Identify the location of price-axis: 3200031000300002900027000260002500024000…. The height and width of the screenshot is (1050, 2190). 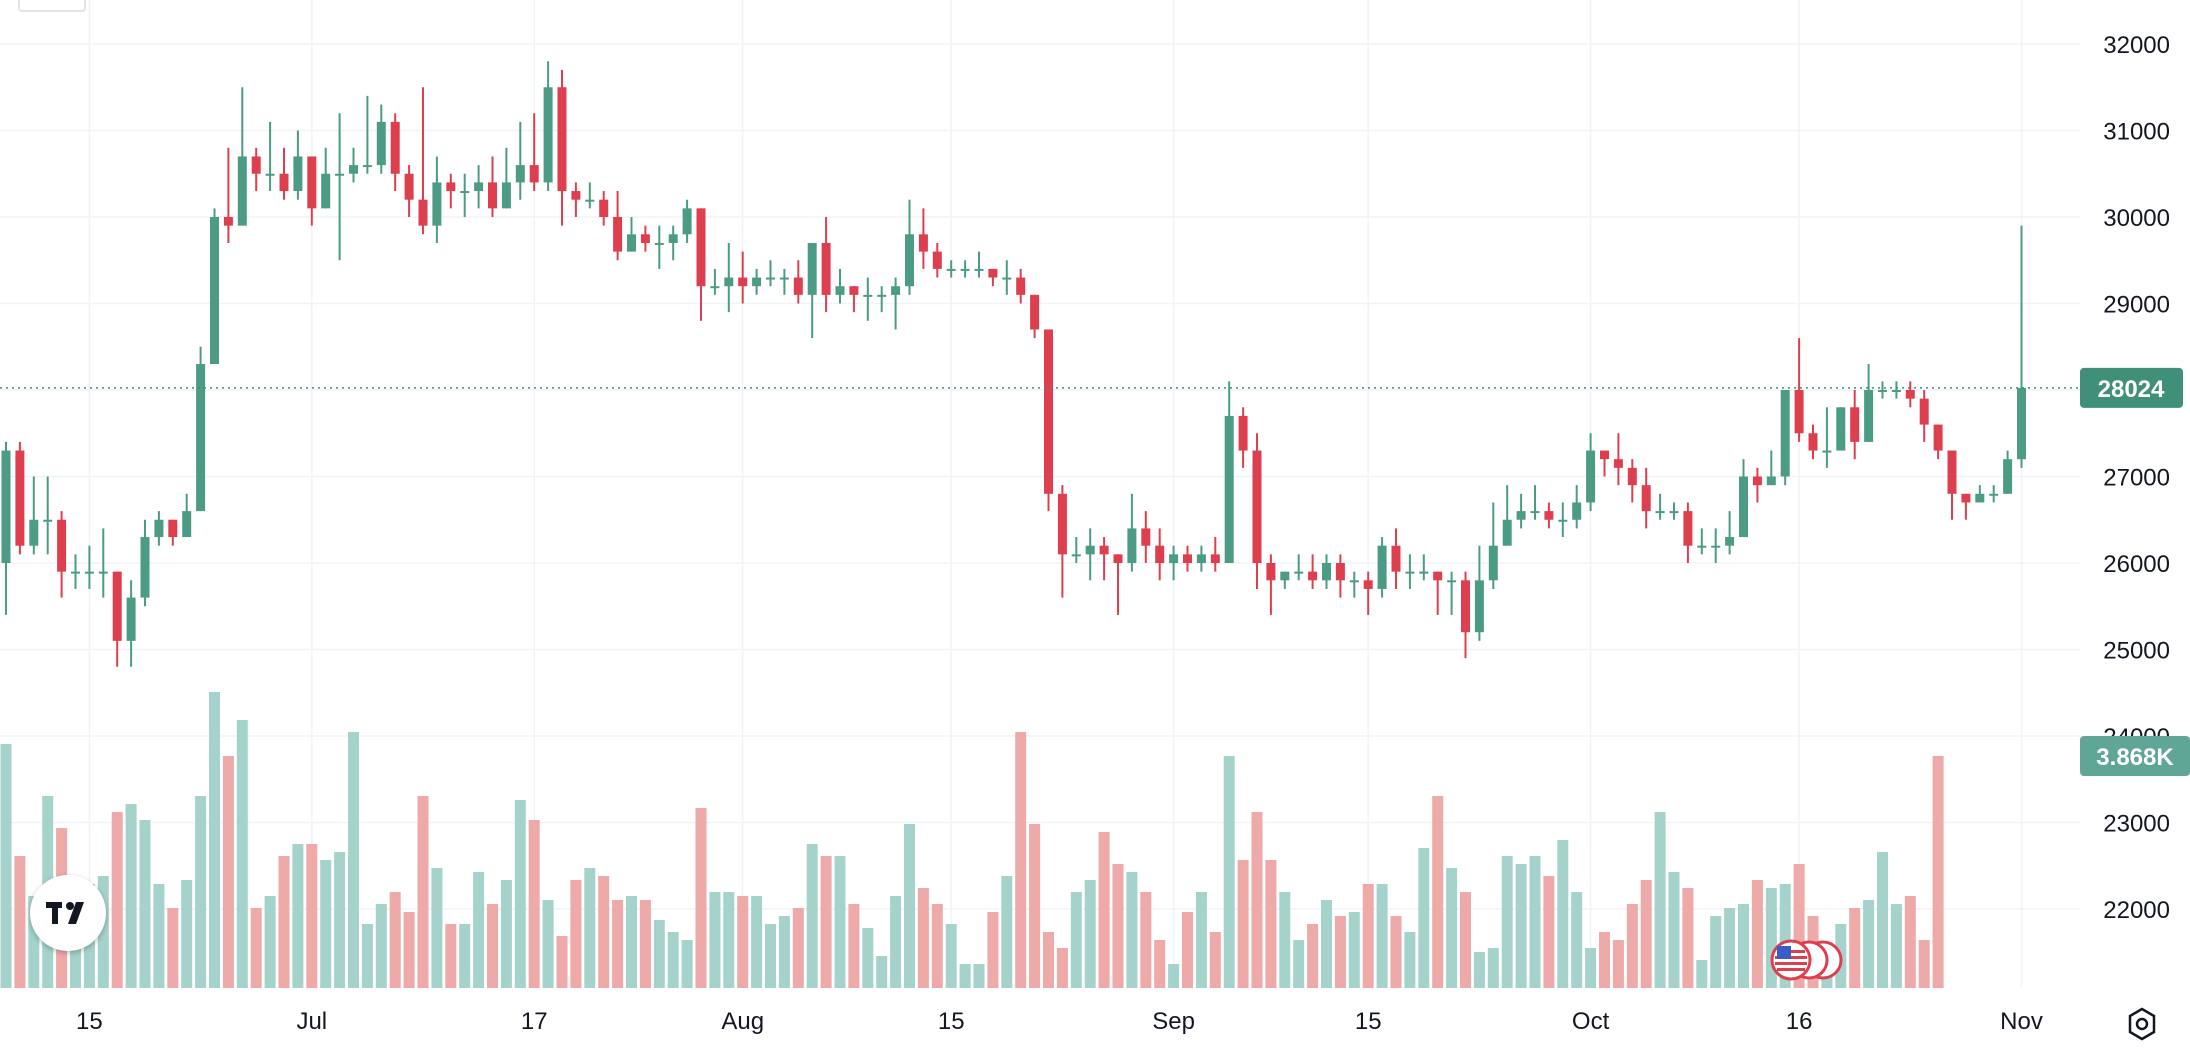
(2136, 478).